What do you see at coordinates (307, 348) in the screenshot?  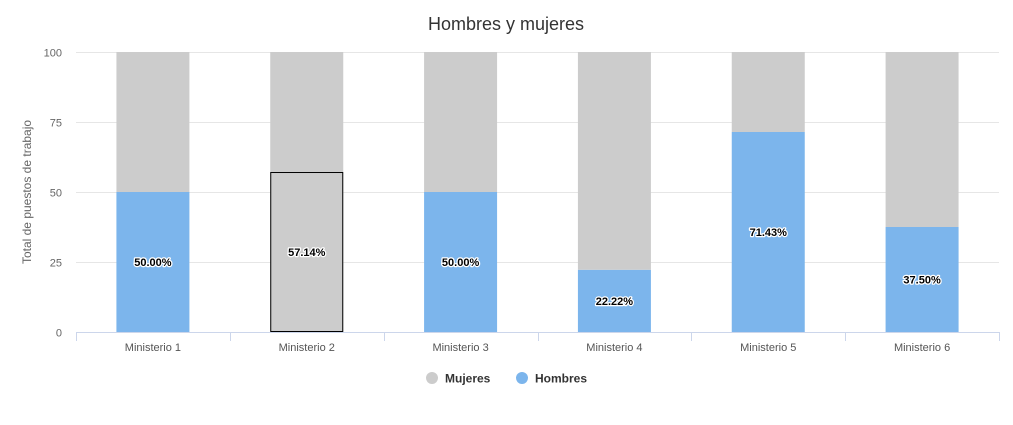 I see `x-tick-label: Ministerio 2` at bounding box center [307, 348].